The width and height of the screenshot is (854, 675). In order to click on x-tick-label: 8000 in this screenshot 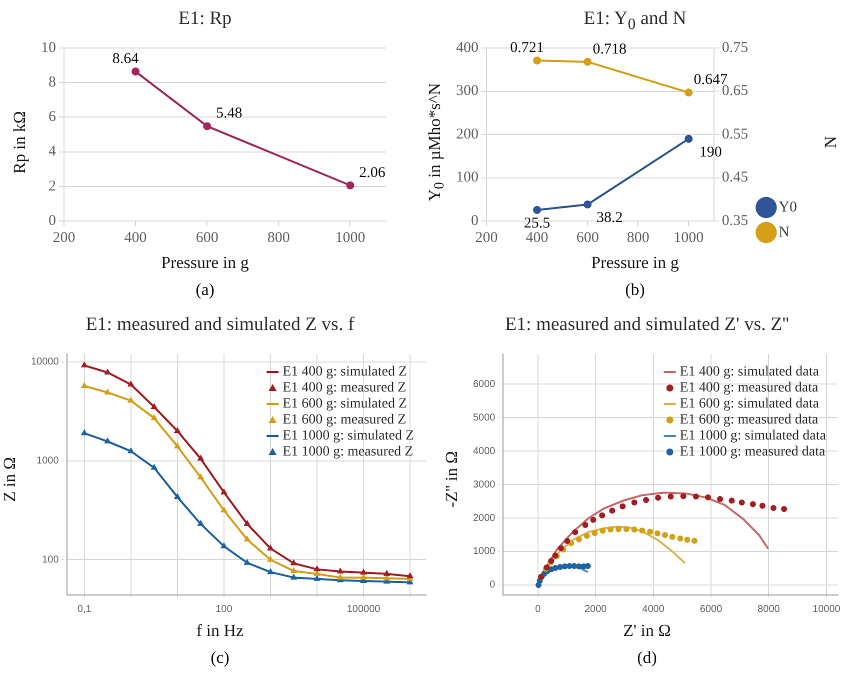, I will do `click(769, 609)`.